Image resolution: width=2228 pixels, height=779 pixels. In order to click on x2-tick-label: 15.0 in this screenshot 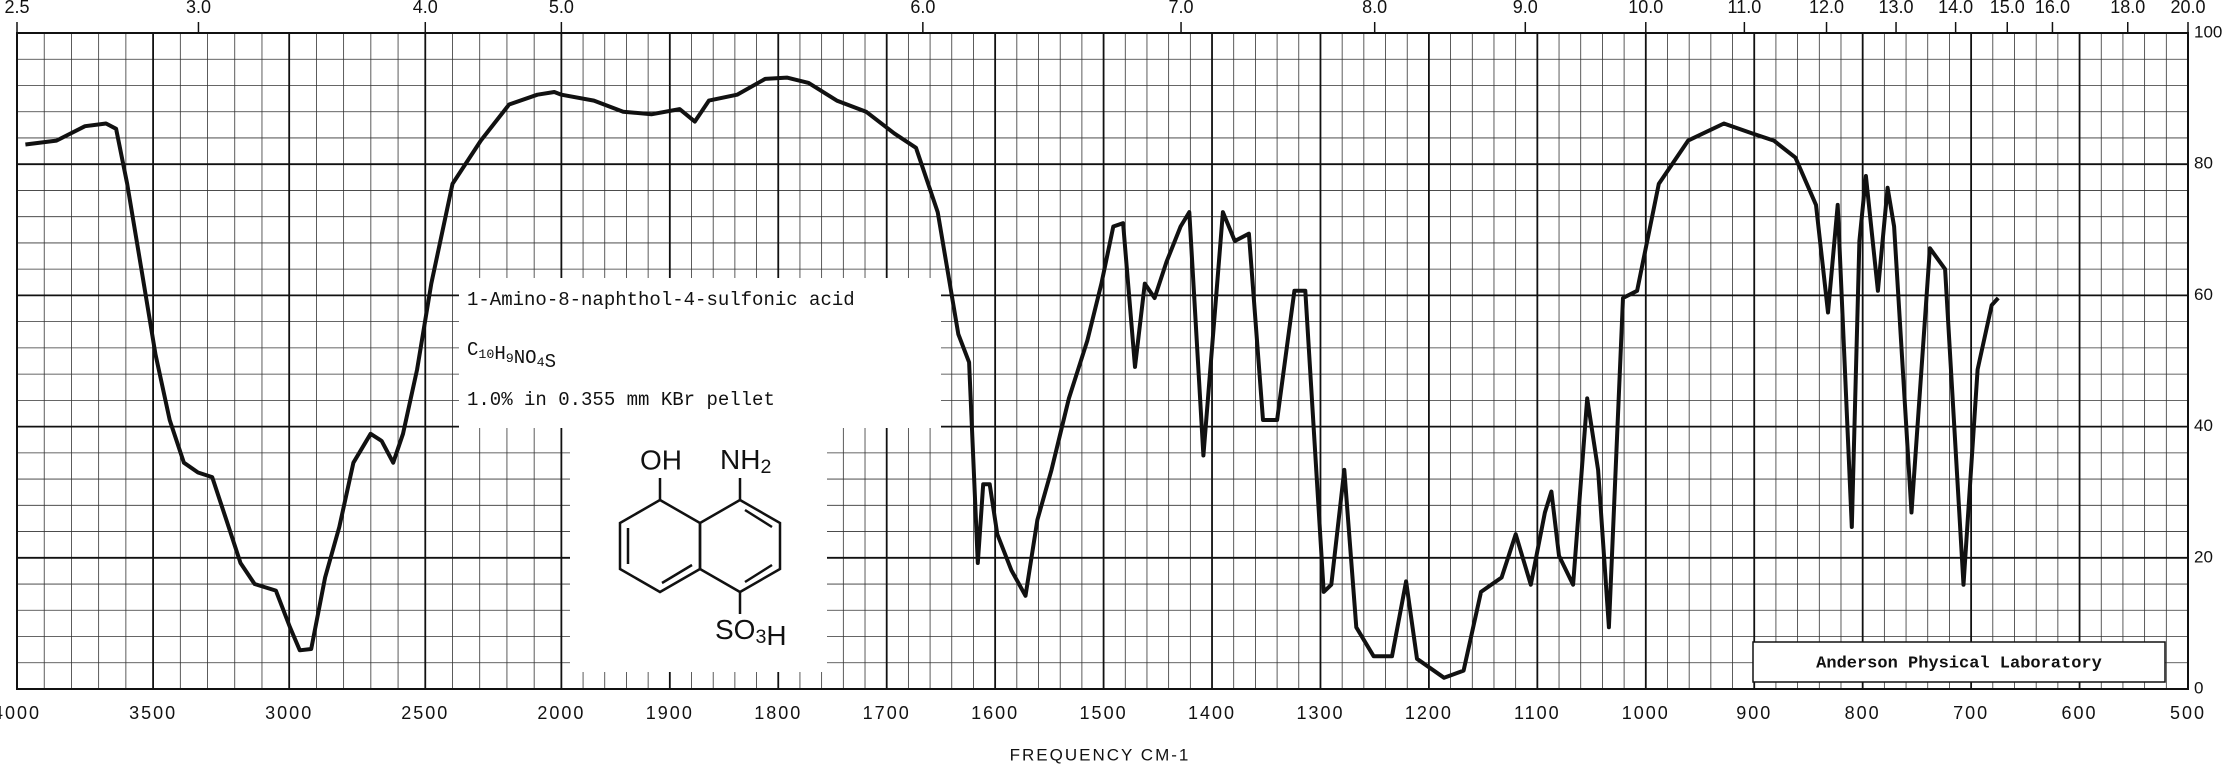, I will do `click(2007, 8)`.